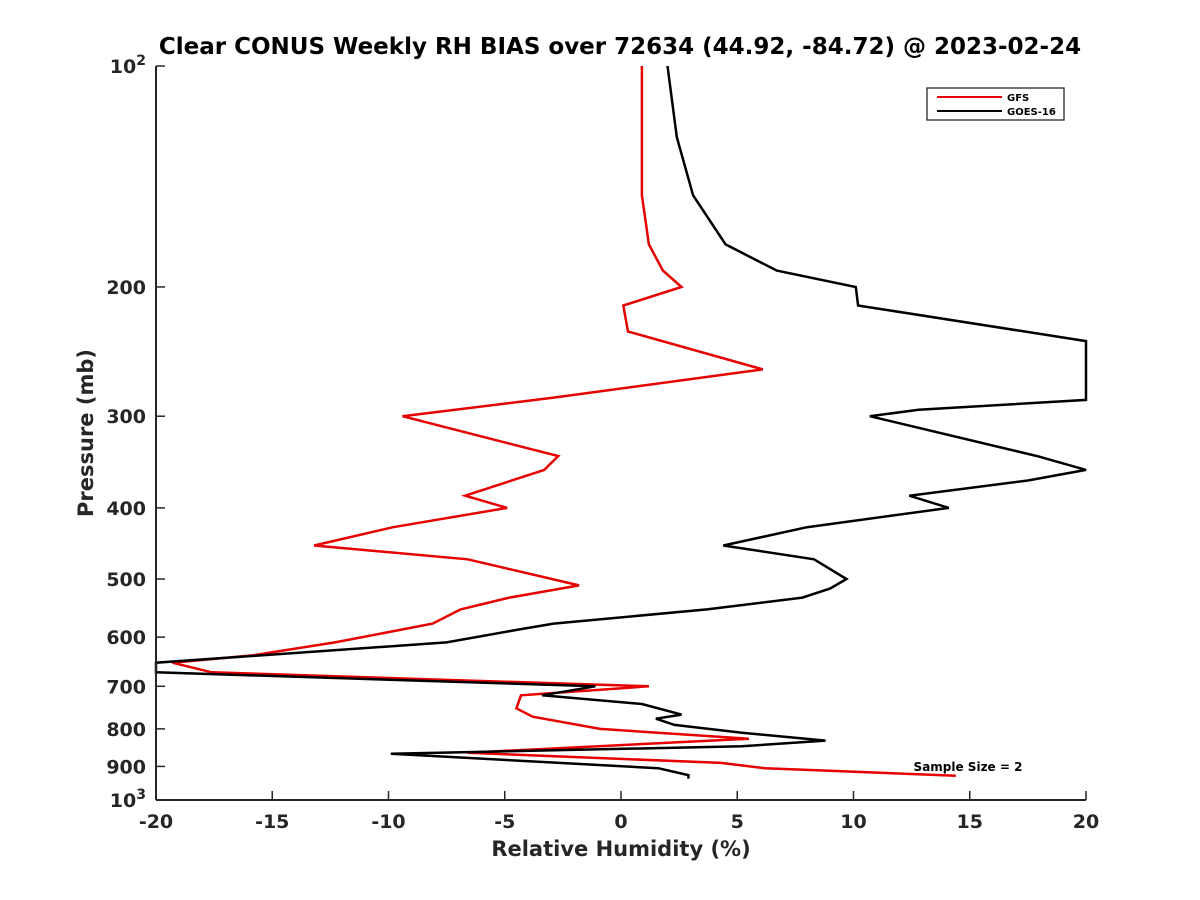 Image resolution: width=1200 pixels, height=900 pixels. Describe the element at coordinates (126, 687) in the screenshot. I see `y-tick-label: 700` at that location.